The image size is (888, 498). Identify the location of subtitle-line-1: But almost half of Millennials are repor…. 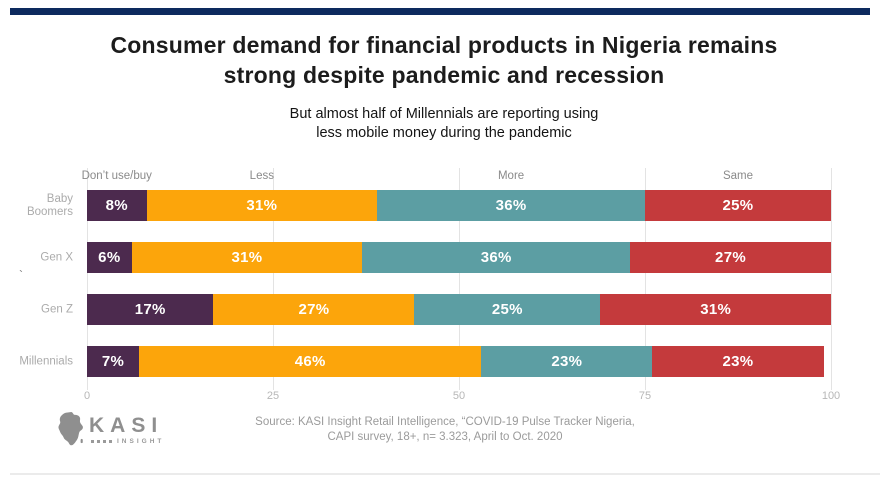
(444, 114).